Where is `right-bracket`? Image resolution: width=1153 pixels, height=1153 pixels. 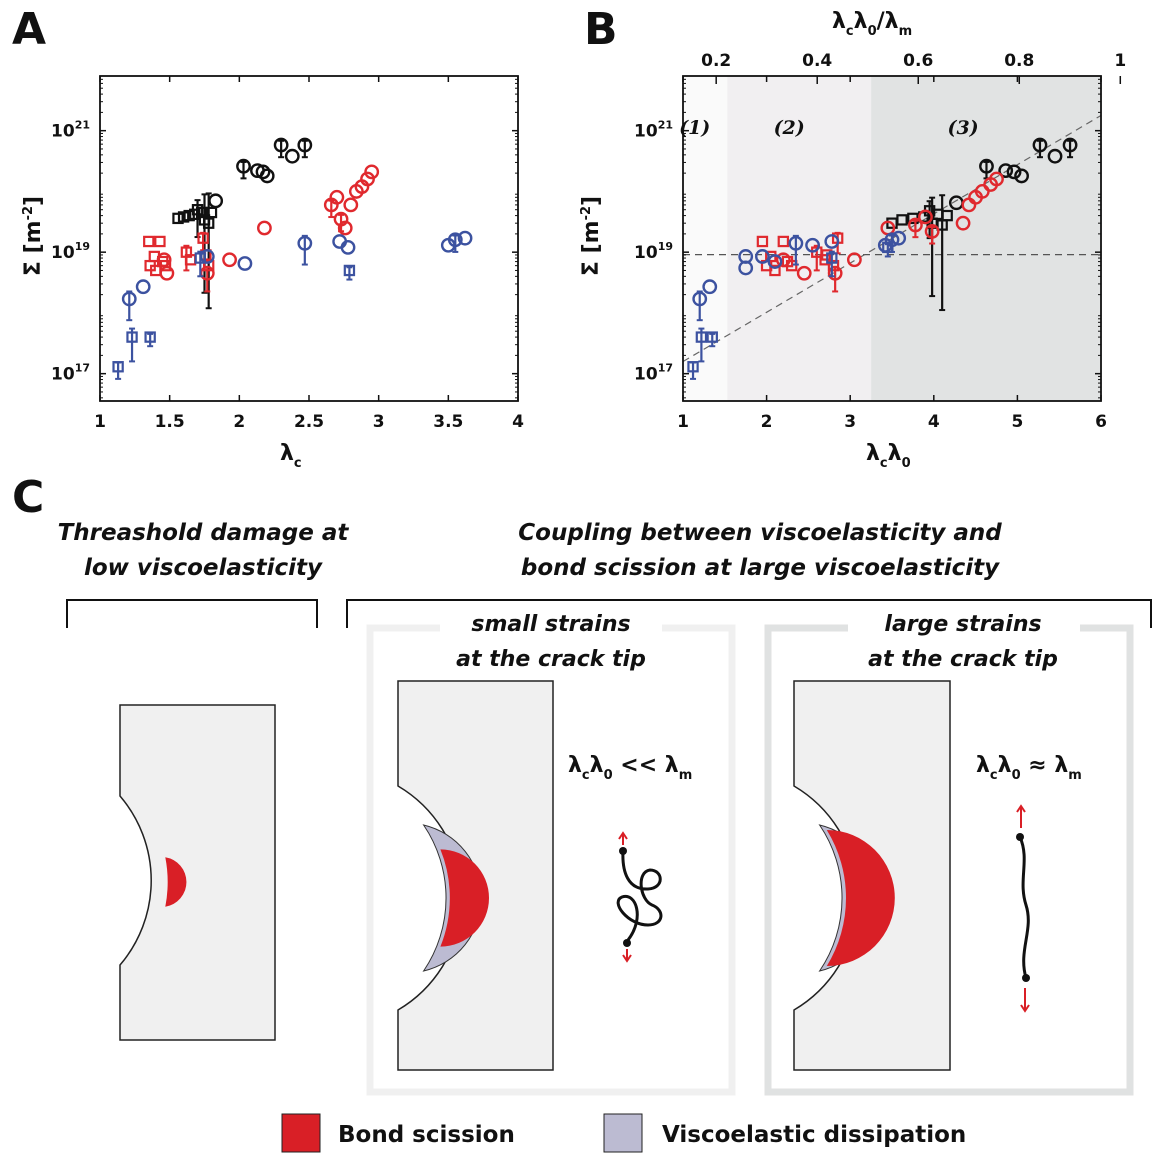
right-bracket is located at coordinates (749, 613).